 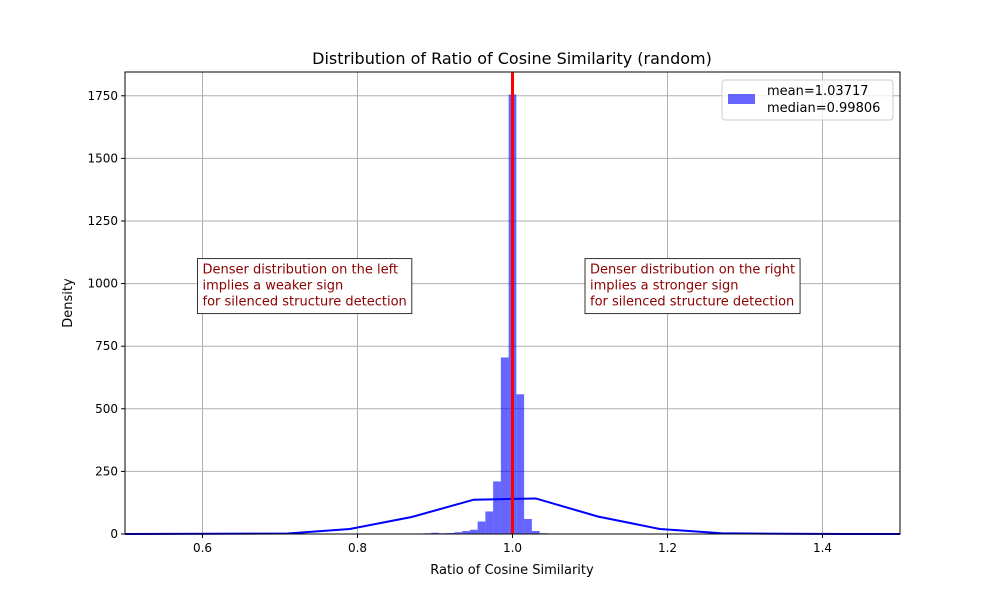 I want to click on legend-swatch, so click(x=741, y=99).